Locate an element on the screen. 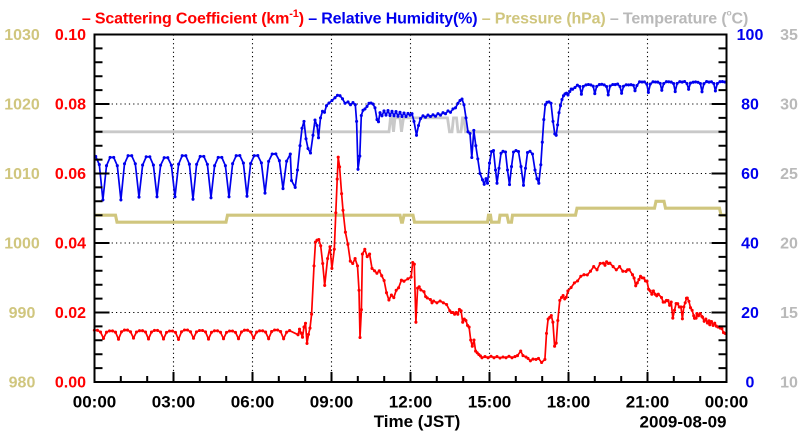 The width and height of the screenshot is (800, 439). svg-text: 1010 is located at coordinates (22, 174).